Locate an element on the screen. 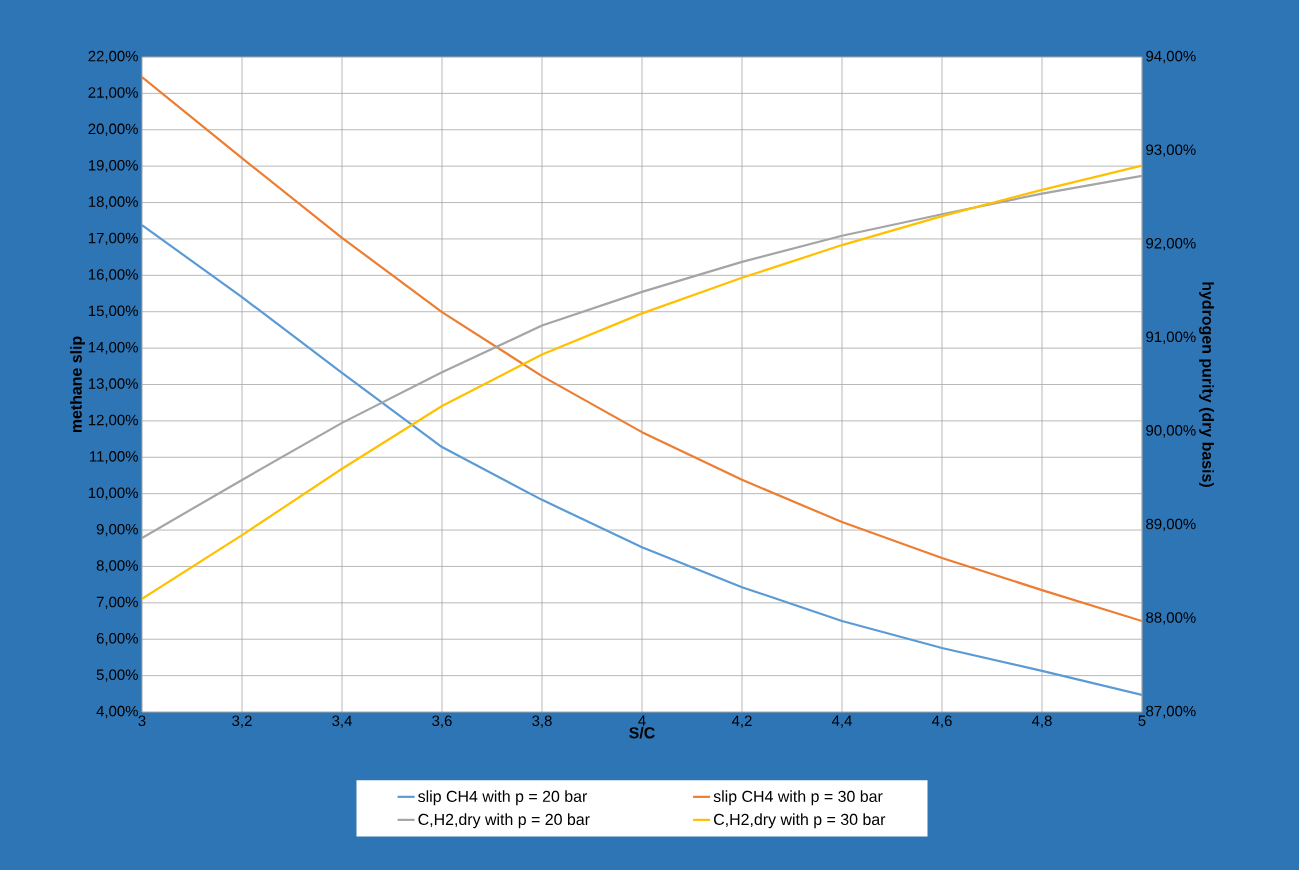 This screenshot has height=870, width=1299. y-tick-label: 19,00% is located at coordinates (113, 166).